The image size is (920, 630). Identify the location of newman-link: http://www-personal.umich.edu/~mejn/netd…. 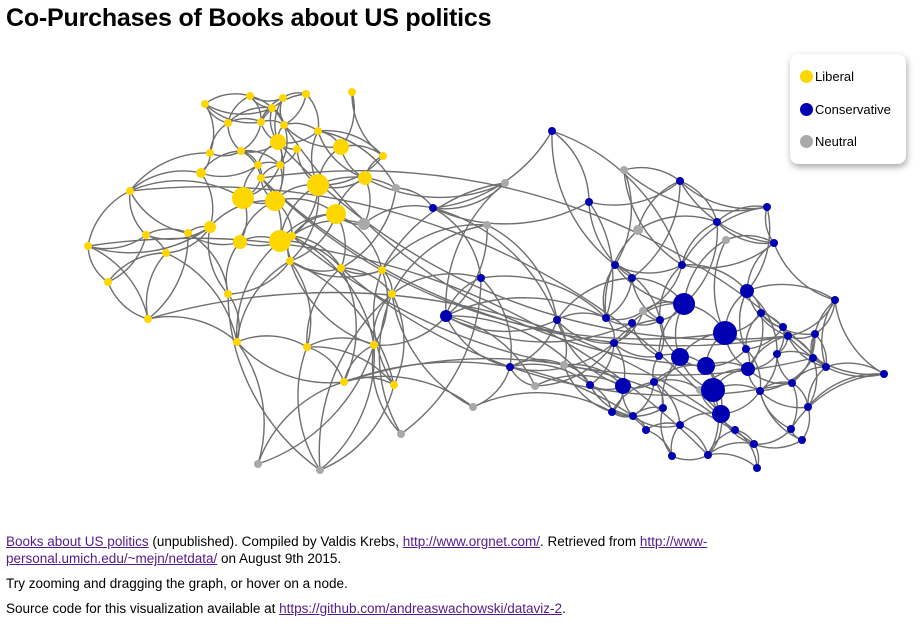
(357, 550).